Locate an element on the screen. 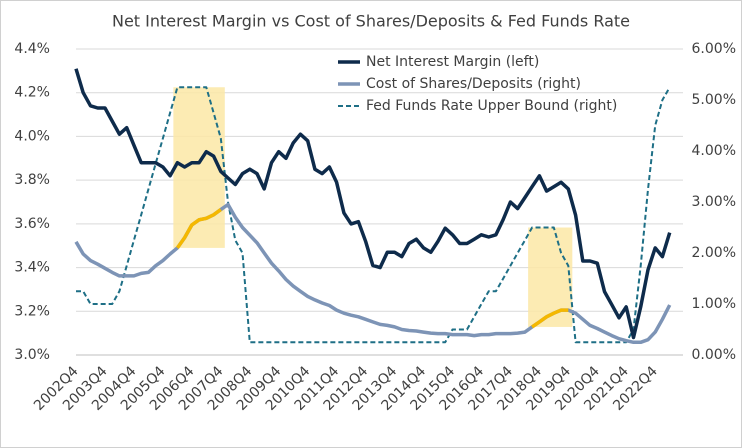 This screenshot has height=448, width=742. legend-label: Cost of Shares/Deposits (right) is located at coordinates (473, 84).